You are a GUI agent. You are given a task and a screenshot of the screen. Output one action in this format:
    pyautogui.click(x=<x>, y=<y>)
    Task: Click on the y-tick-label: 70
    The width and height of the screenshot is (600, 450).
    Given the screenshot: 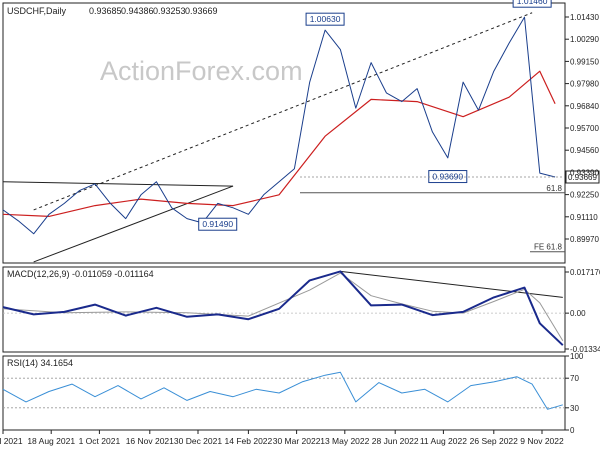 What is the action you would take?
    pyautogui.click(x=574, y=378)
    